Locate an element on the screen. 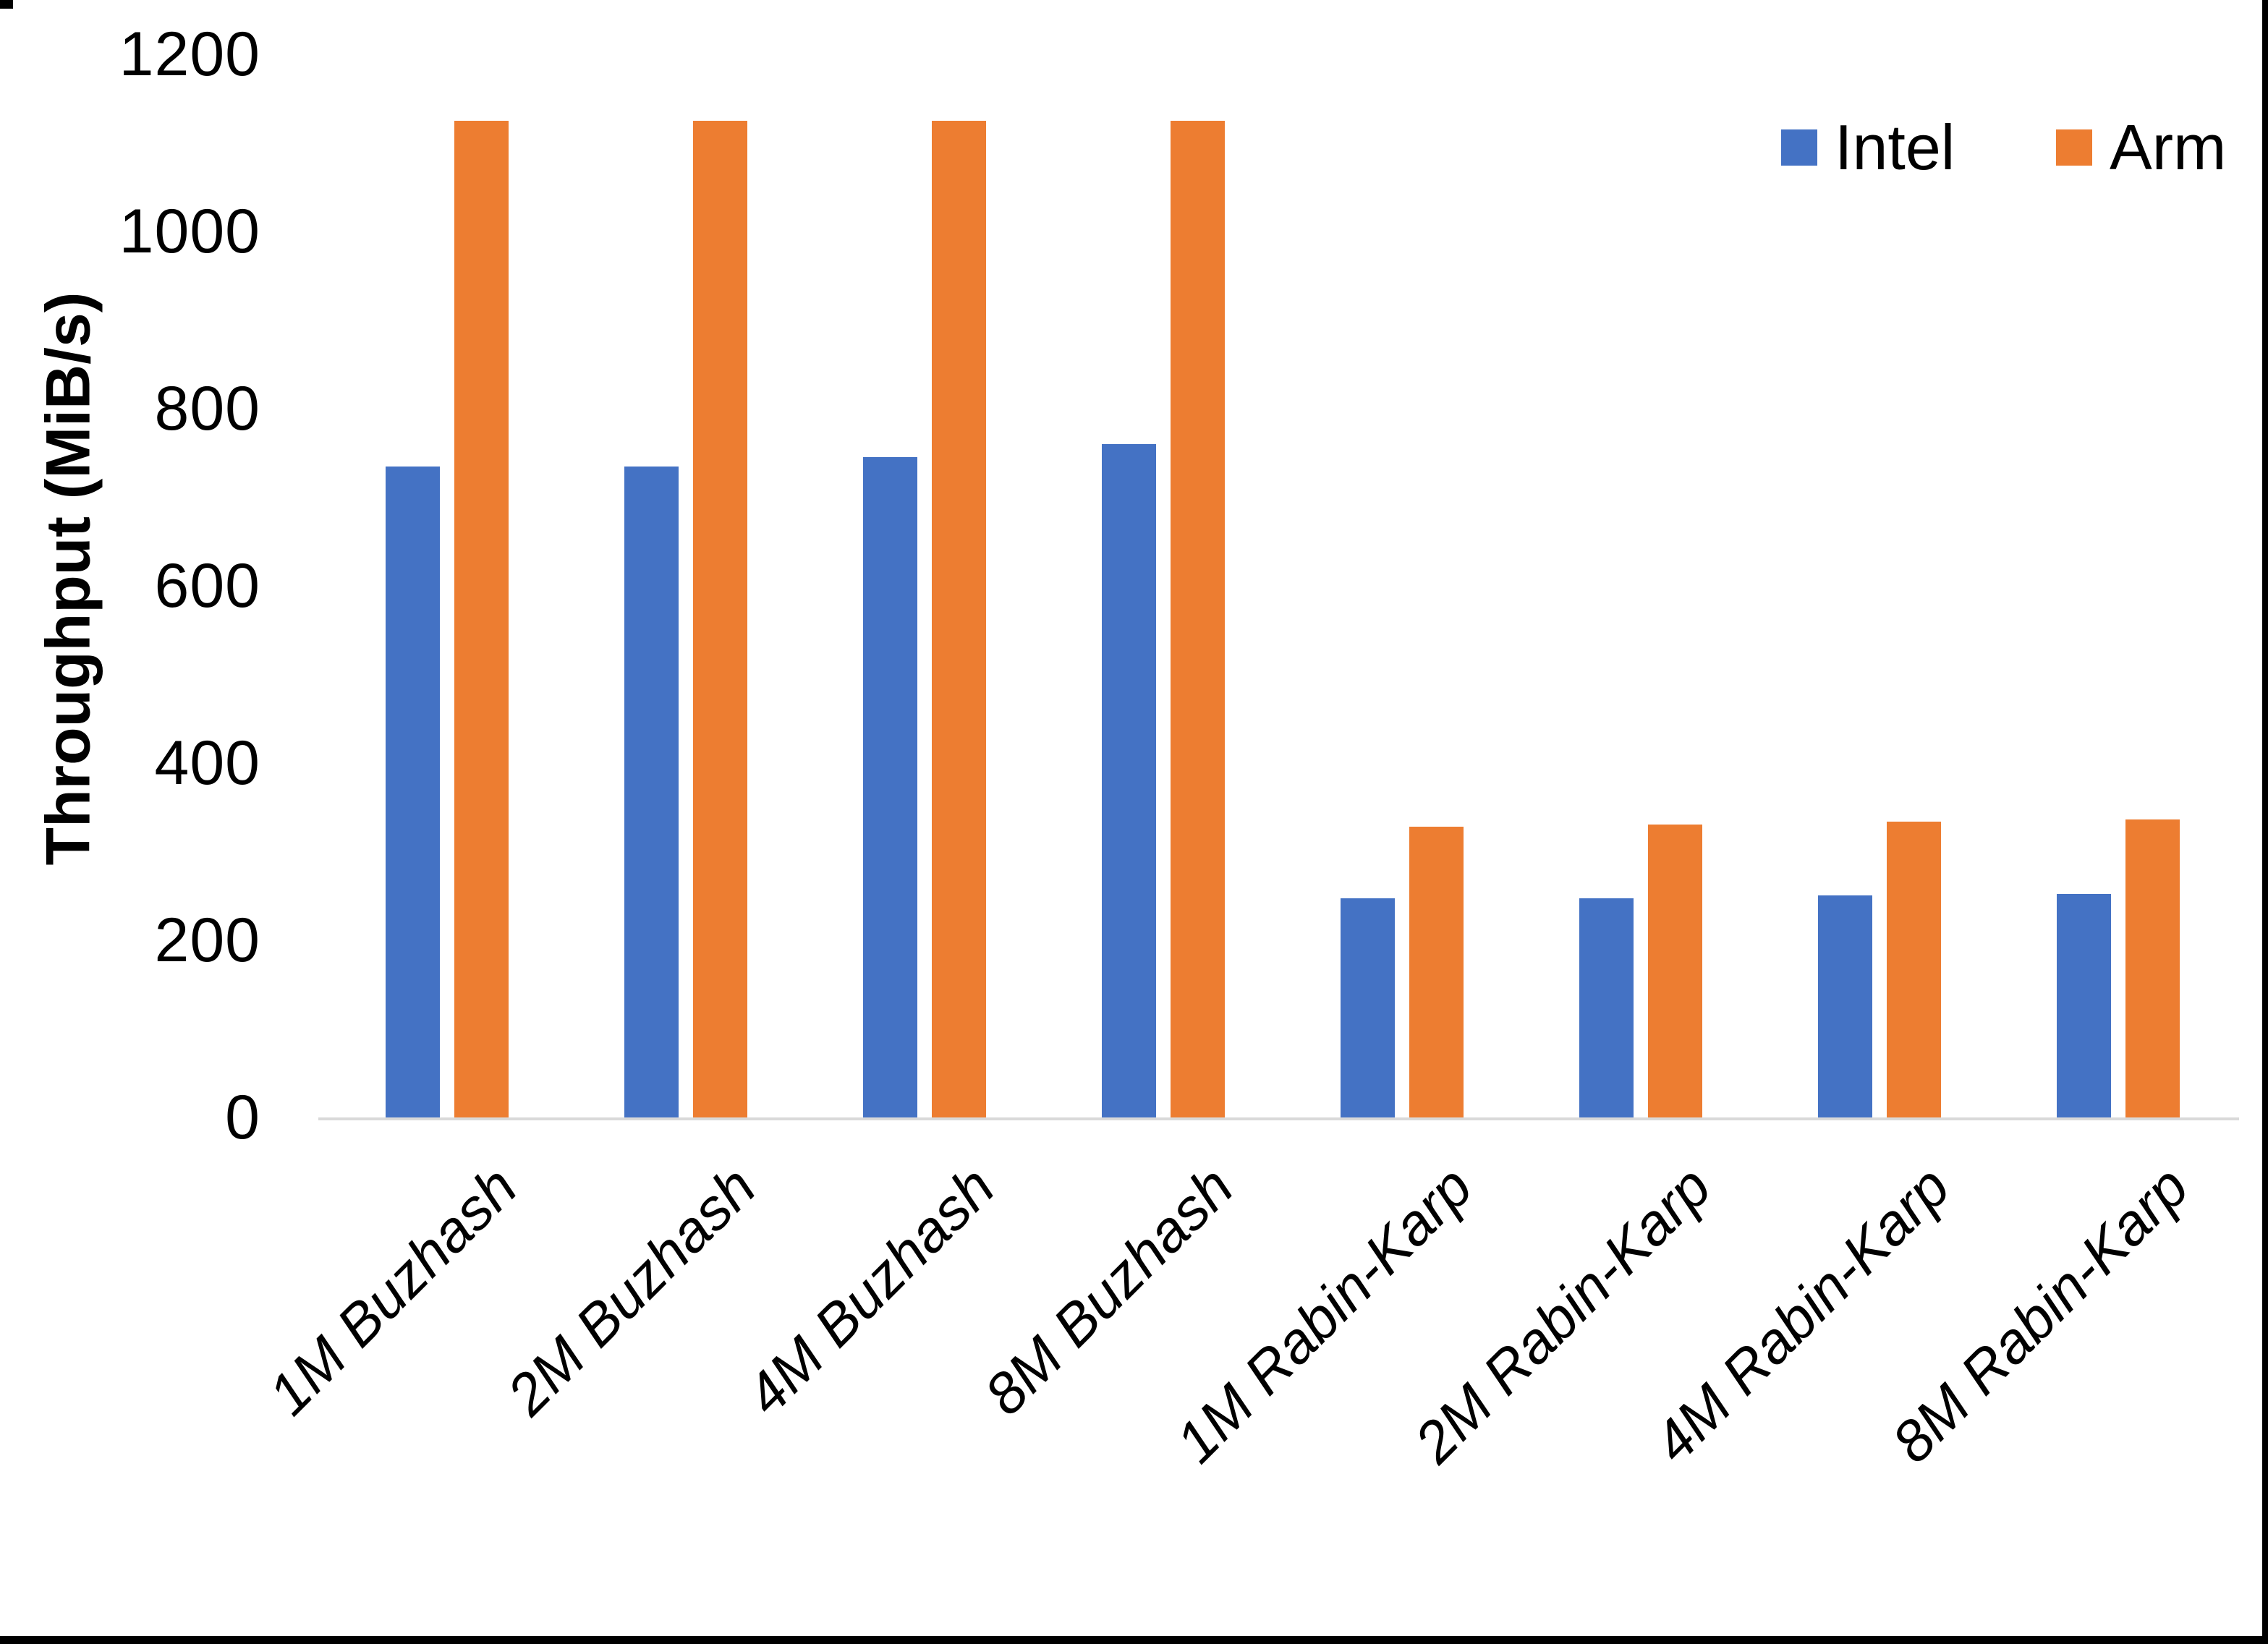 Image resolution: width=2268 pixels, height=1644 pixels. legend-label-intel: Intel is located at coordinates (1895, 147).